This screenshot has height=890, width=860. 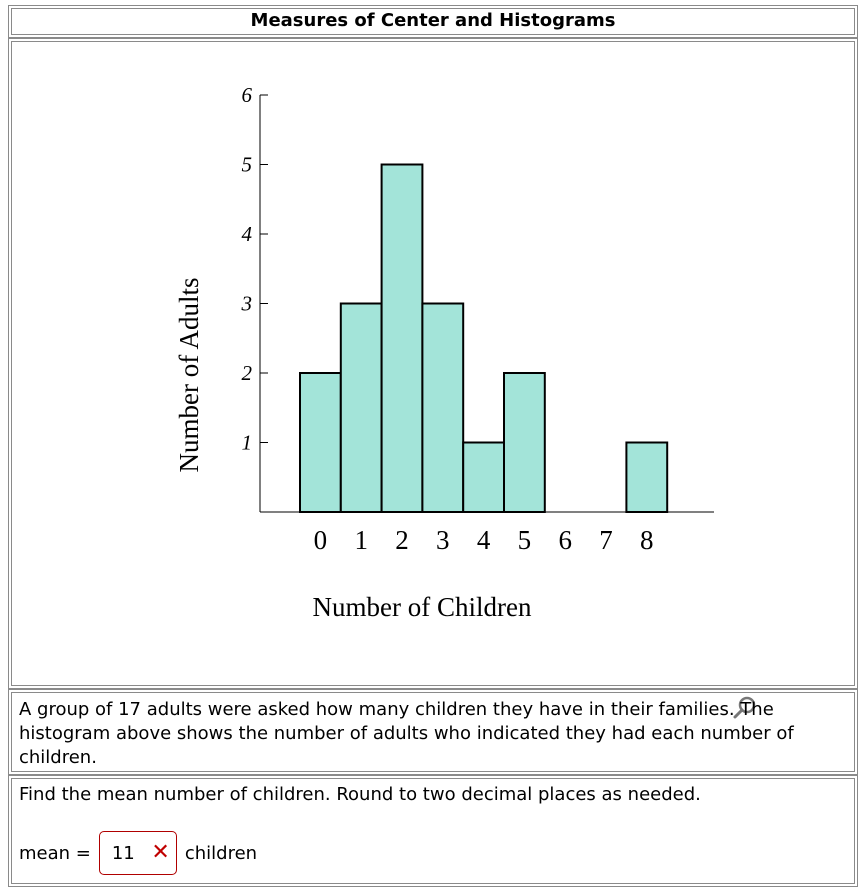 I want to click on units-label: children, so click(x=221, y=853).